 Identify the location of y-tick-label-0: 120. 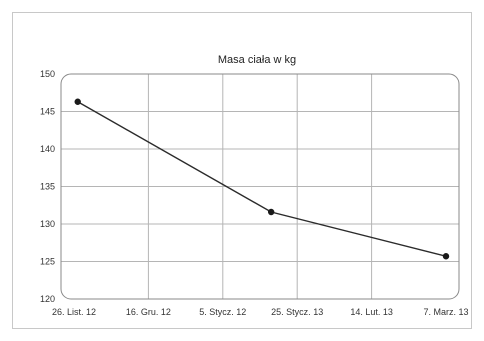
(47, 299).